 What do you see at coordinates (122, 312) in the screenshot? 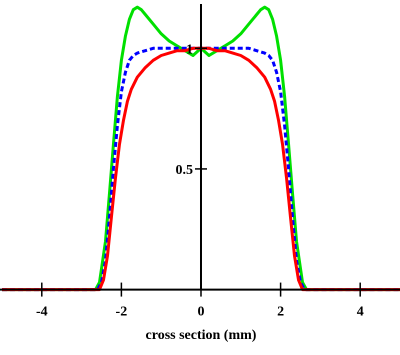
I see `x-tick-label: -2` at bounding box center [122, 312].